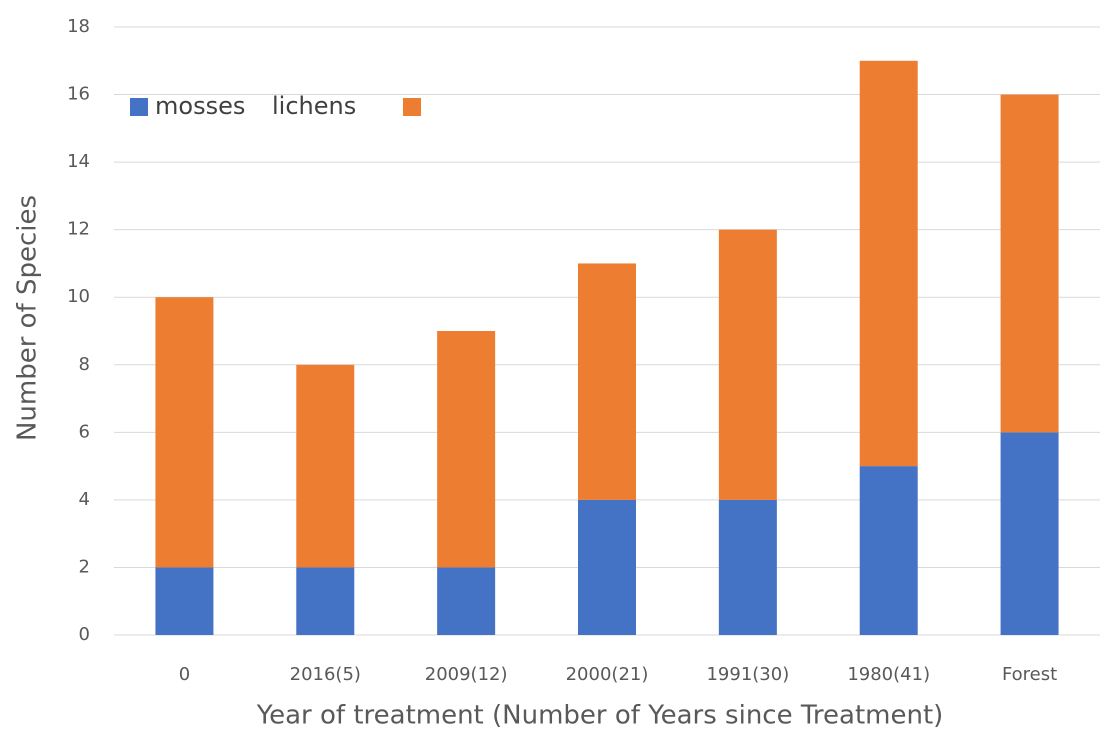 The width and height of the screenshot is (1103, 752). I want to click on y-tick-label: 8, so click(84, 364).